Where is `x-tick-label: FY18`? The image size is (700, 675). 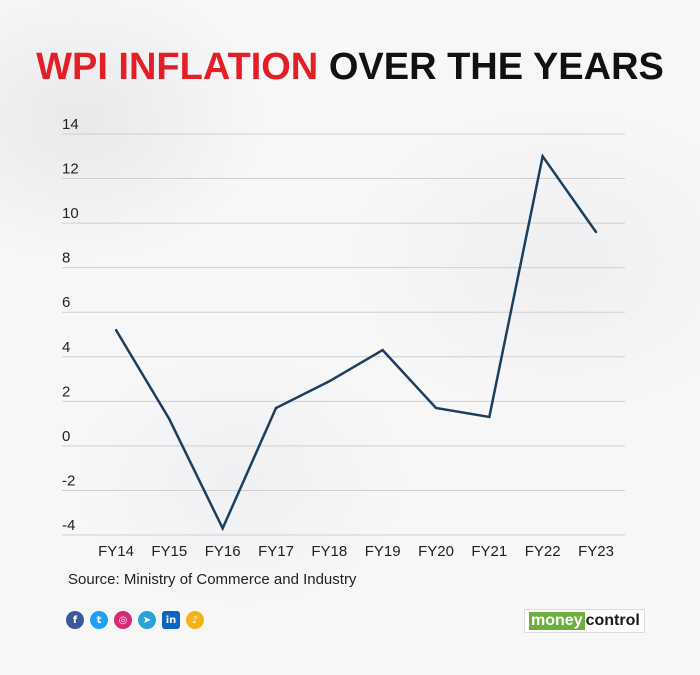 x-tick-label: FY18 is located at coordinates (329, 551).